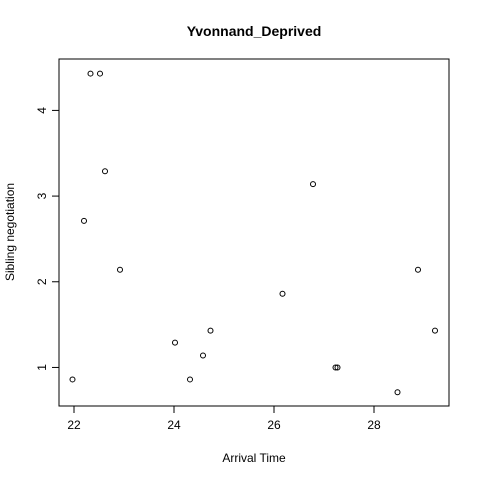 This screenshot has height=480, width=480. I want to click on y-tick-label: 4, so click(42, 110).